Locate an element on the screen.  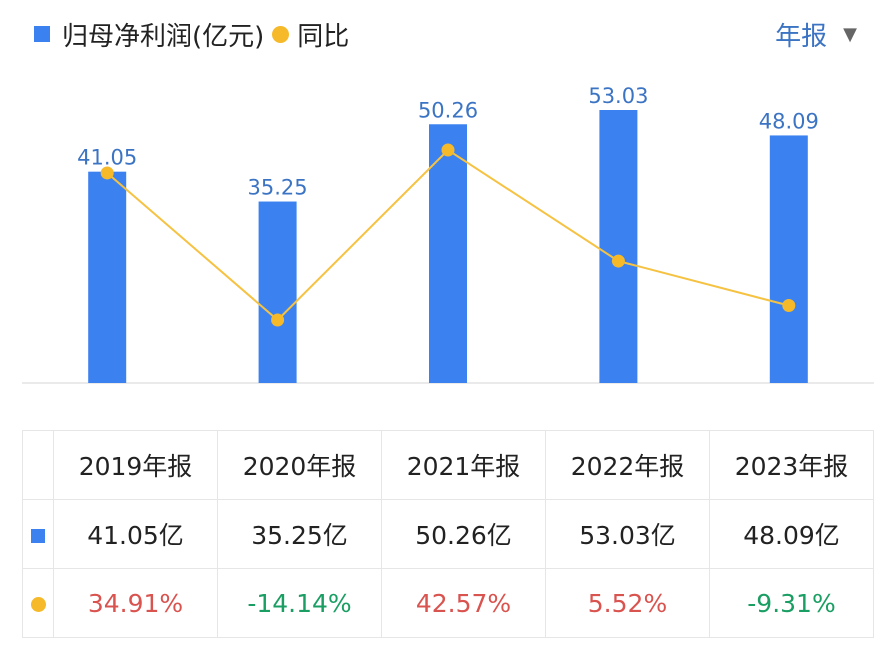
bar-value-label: 53.03 is located at coordinates (618, 96).